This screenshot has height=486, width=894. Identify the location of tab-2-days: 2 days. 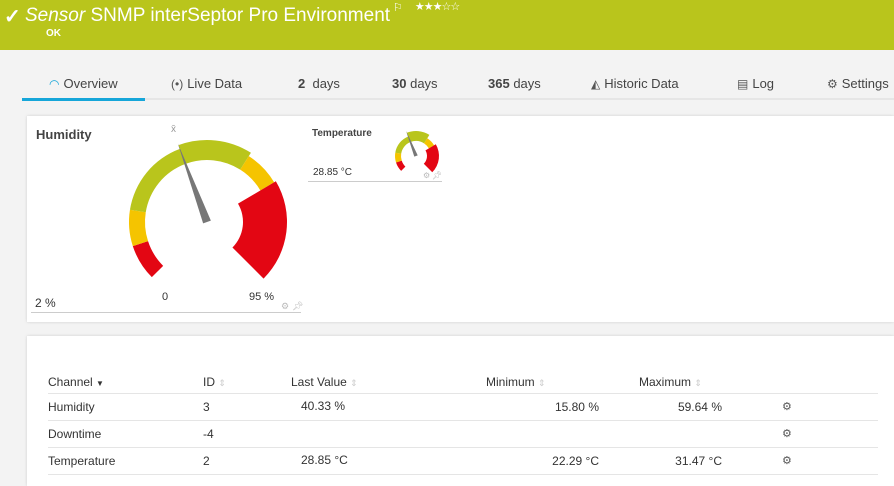
(319, 83).